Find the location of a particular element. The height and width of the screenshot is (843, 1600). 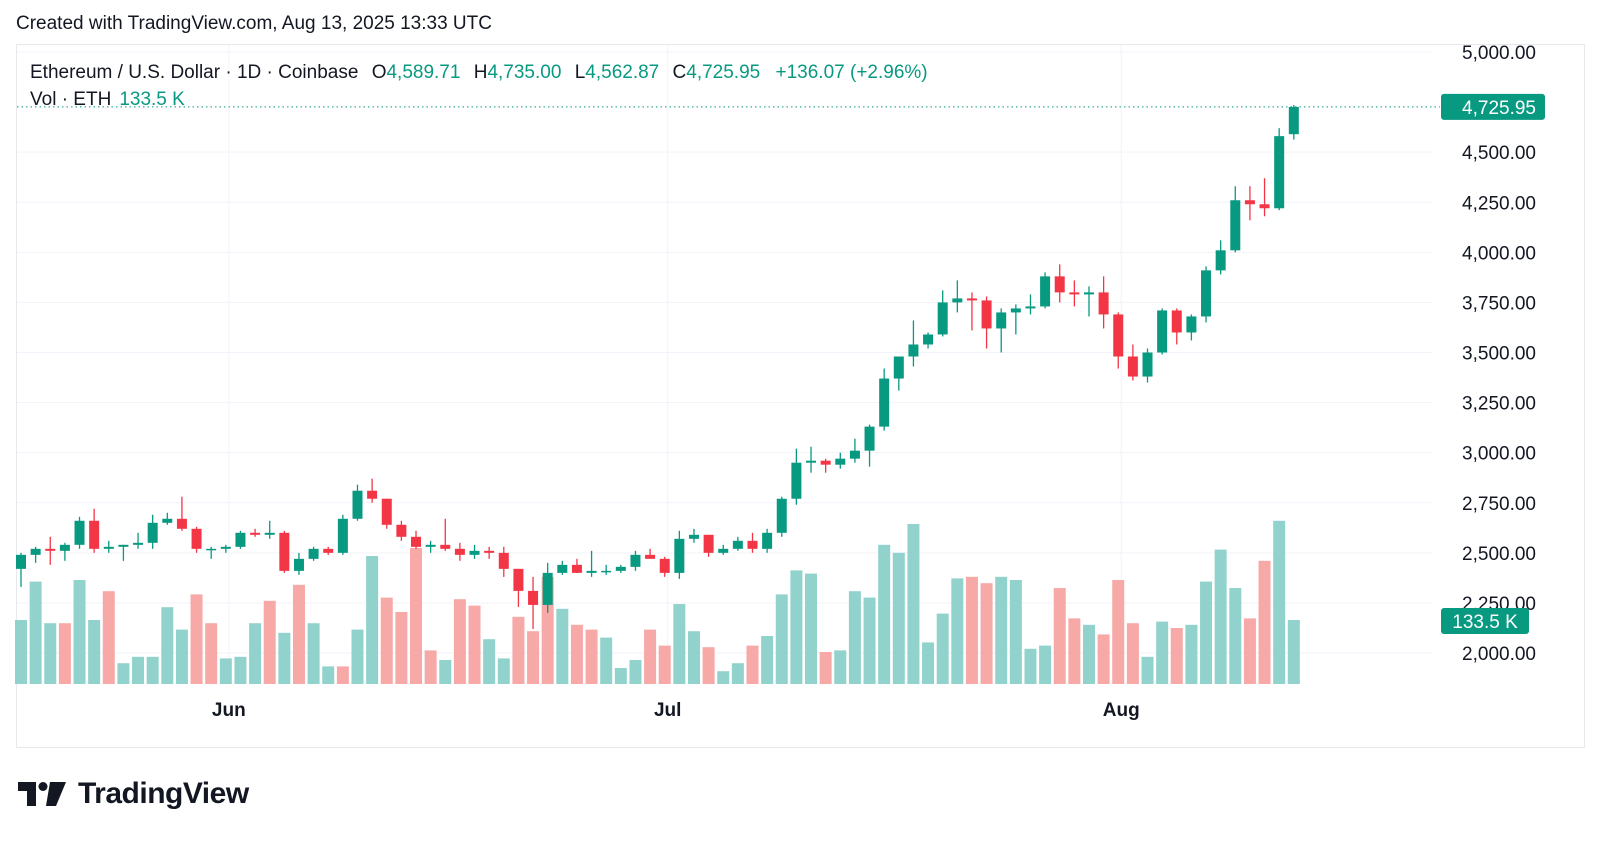

legend-high-label: H is located at coordinates (480, 72).